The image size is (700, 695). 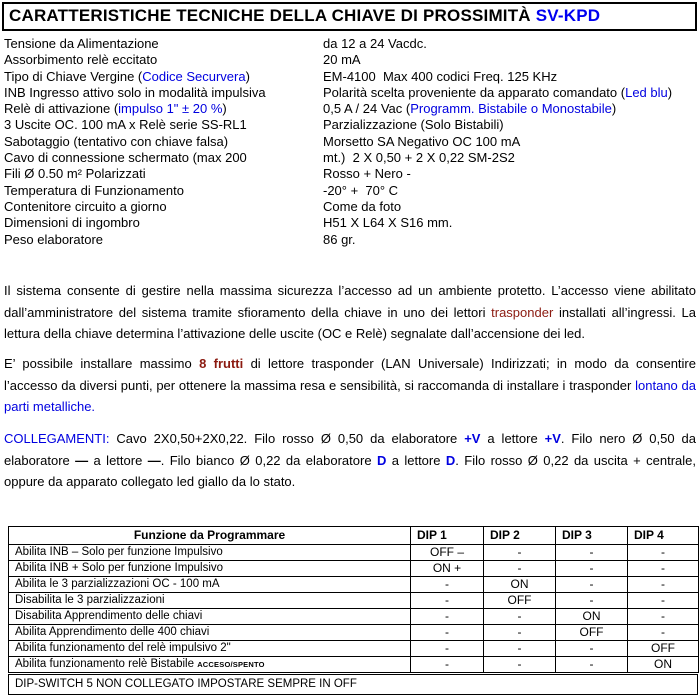 I want to click on spec-value: 20 mA, so click(x=510, y=60).